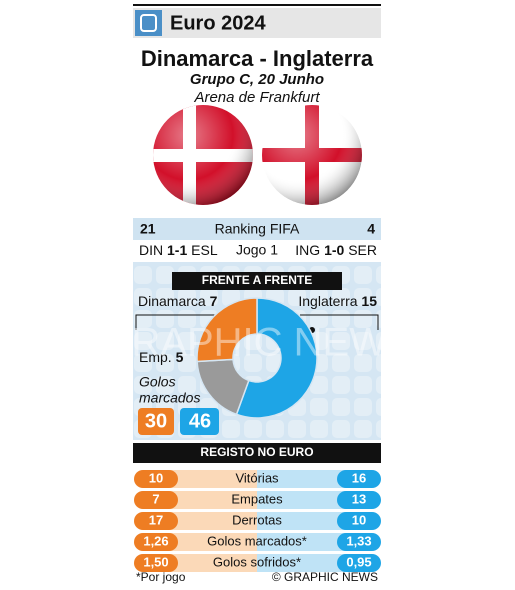 The image size is (515, 590). Describe the element at coordinates (169, 398) in the screenshot. I see `goals-label: marcados` at that location.